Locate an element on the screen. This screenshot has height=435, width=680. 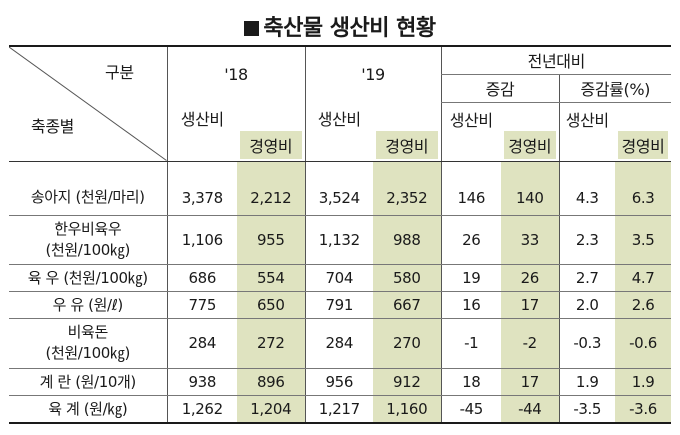
cell-mgmt-18: 896 is located at coordinates (271, 382).